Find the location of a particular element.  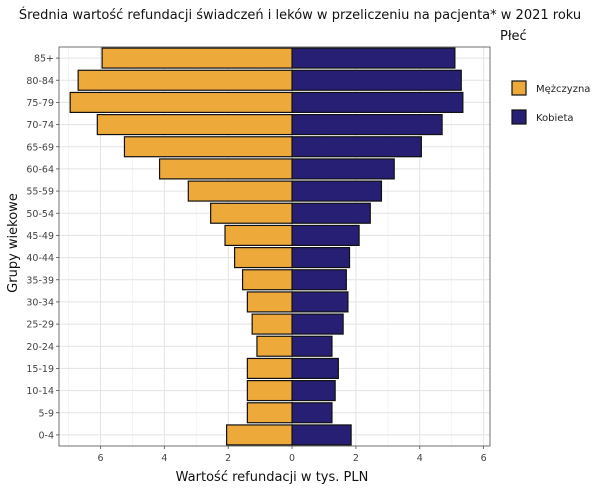

y-tick-label: 40-44 is located at coordinates (40, 258).